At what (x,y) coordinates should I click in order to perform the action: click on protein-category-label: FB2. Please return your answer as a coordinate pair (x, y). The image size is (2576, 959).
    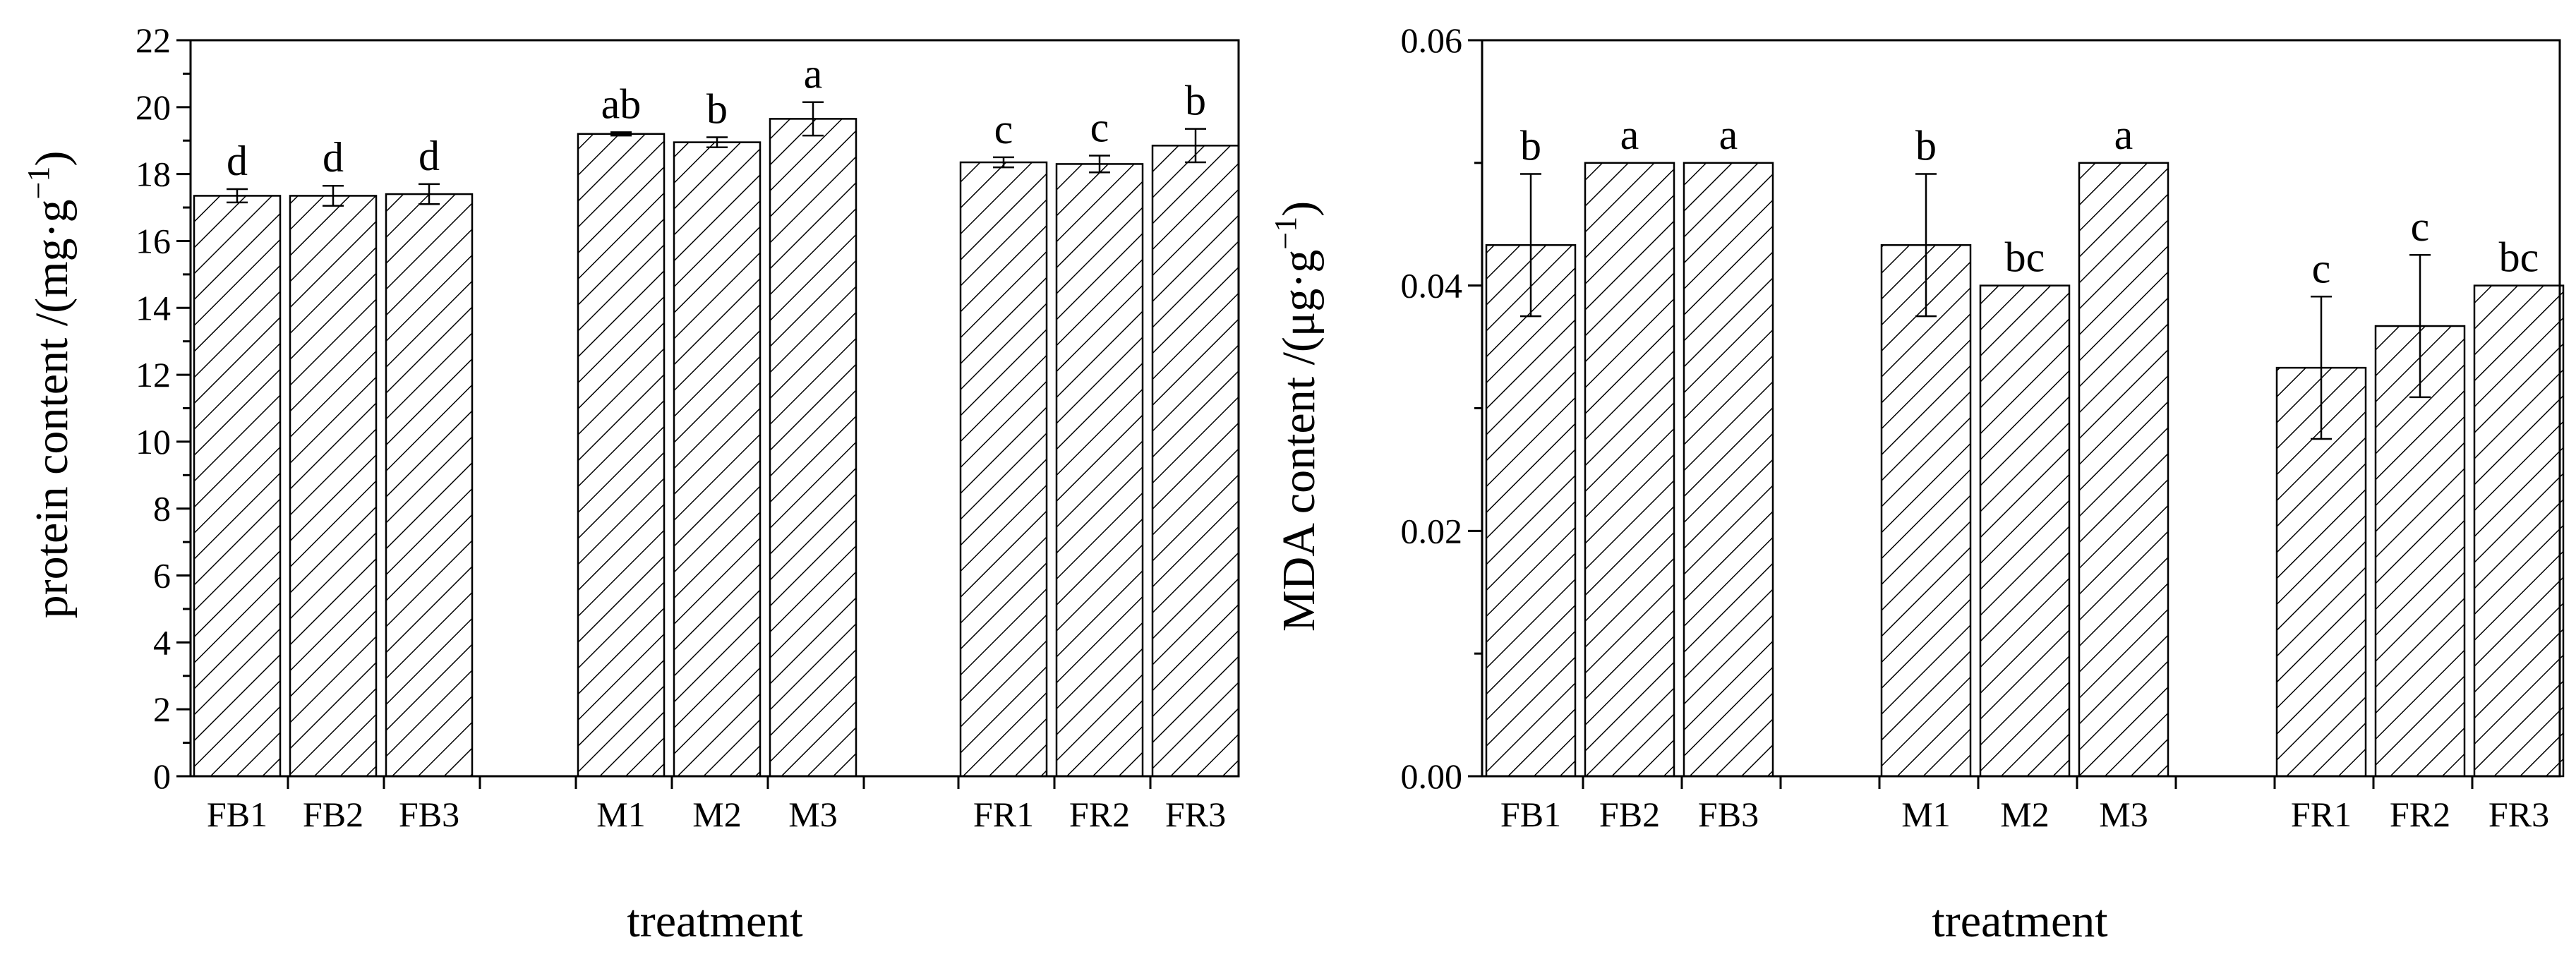
    Looking at the image, I should click on (333, 814).